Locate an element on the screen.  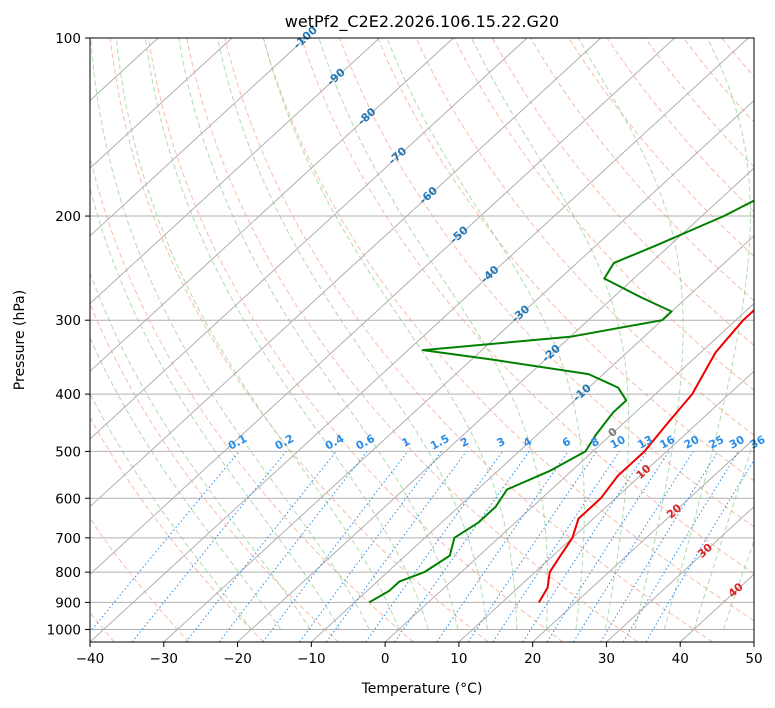
x-tick-label: −30 is located at coordinates (164, 659).